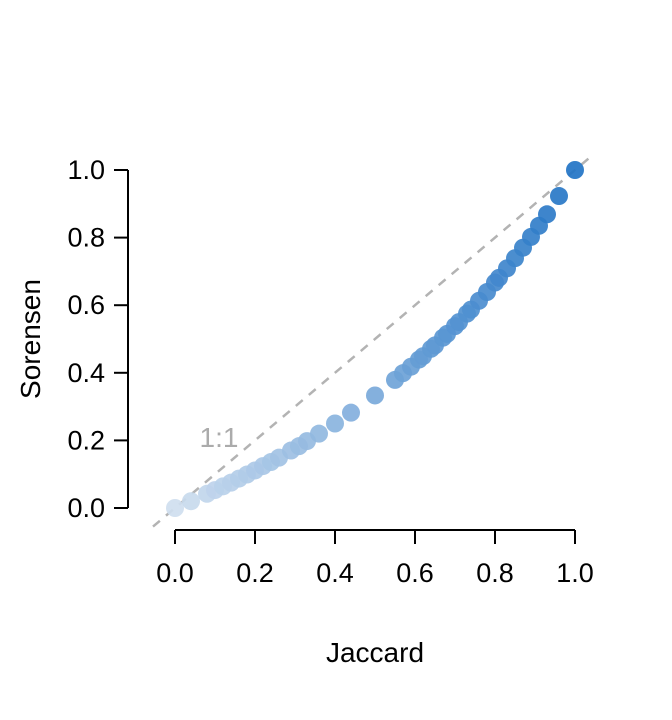 The image size is (672, 720). I want to click on y-axis-tick-label: 0.6, so click(86, 305).